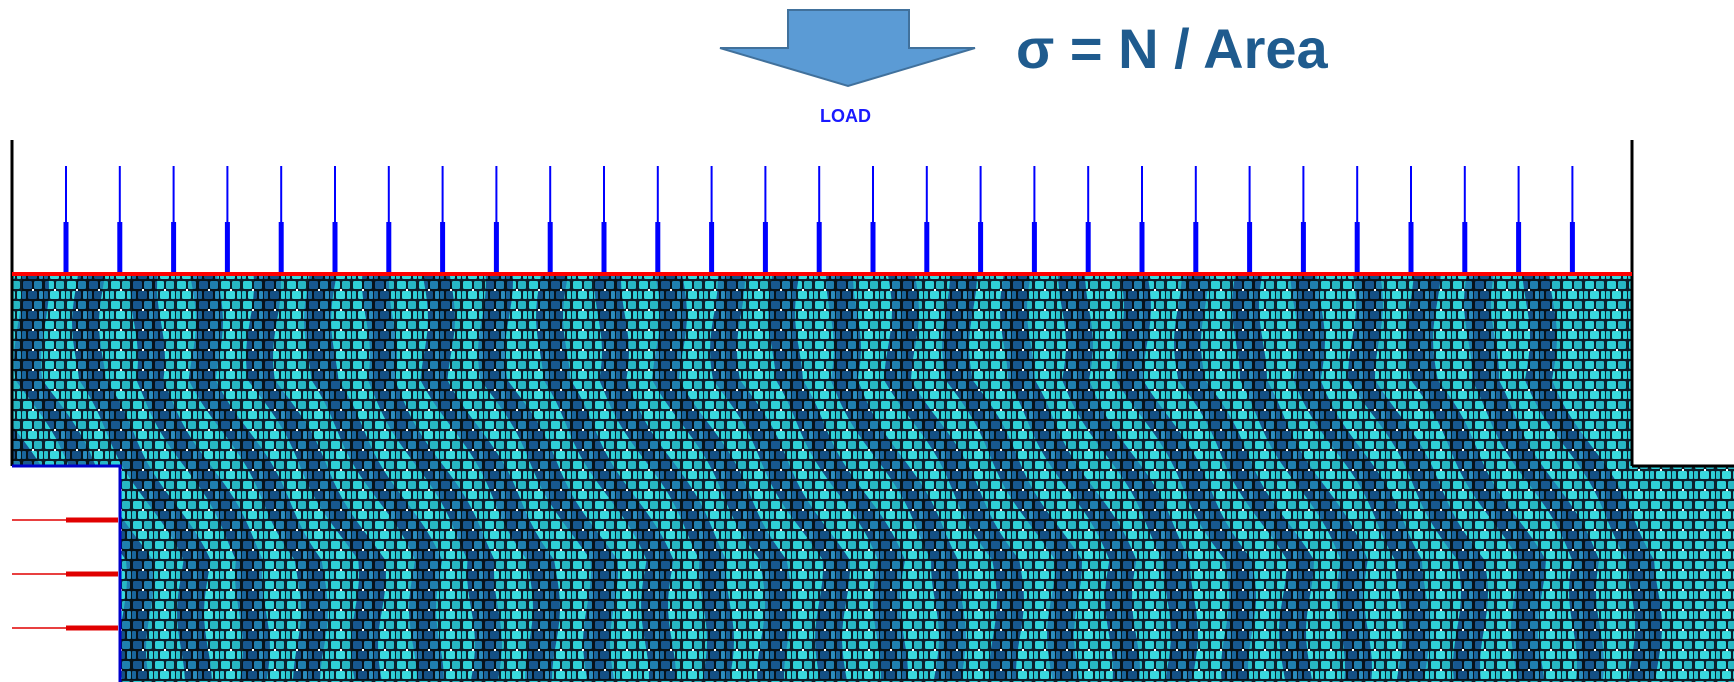 This screenshot has height=682, width=1734. I want to click on left-lower-wall, so click(67, 573).